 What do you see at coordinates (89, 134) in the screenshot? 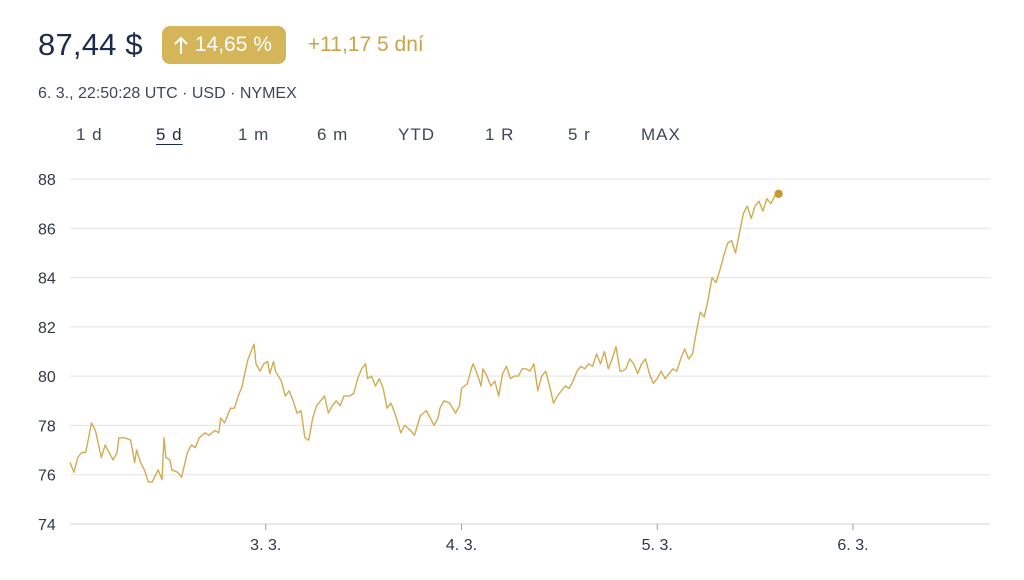
I see `tab-1d: 1 d` at bounding box center [89, 134].